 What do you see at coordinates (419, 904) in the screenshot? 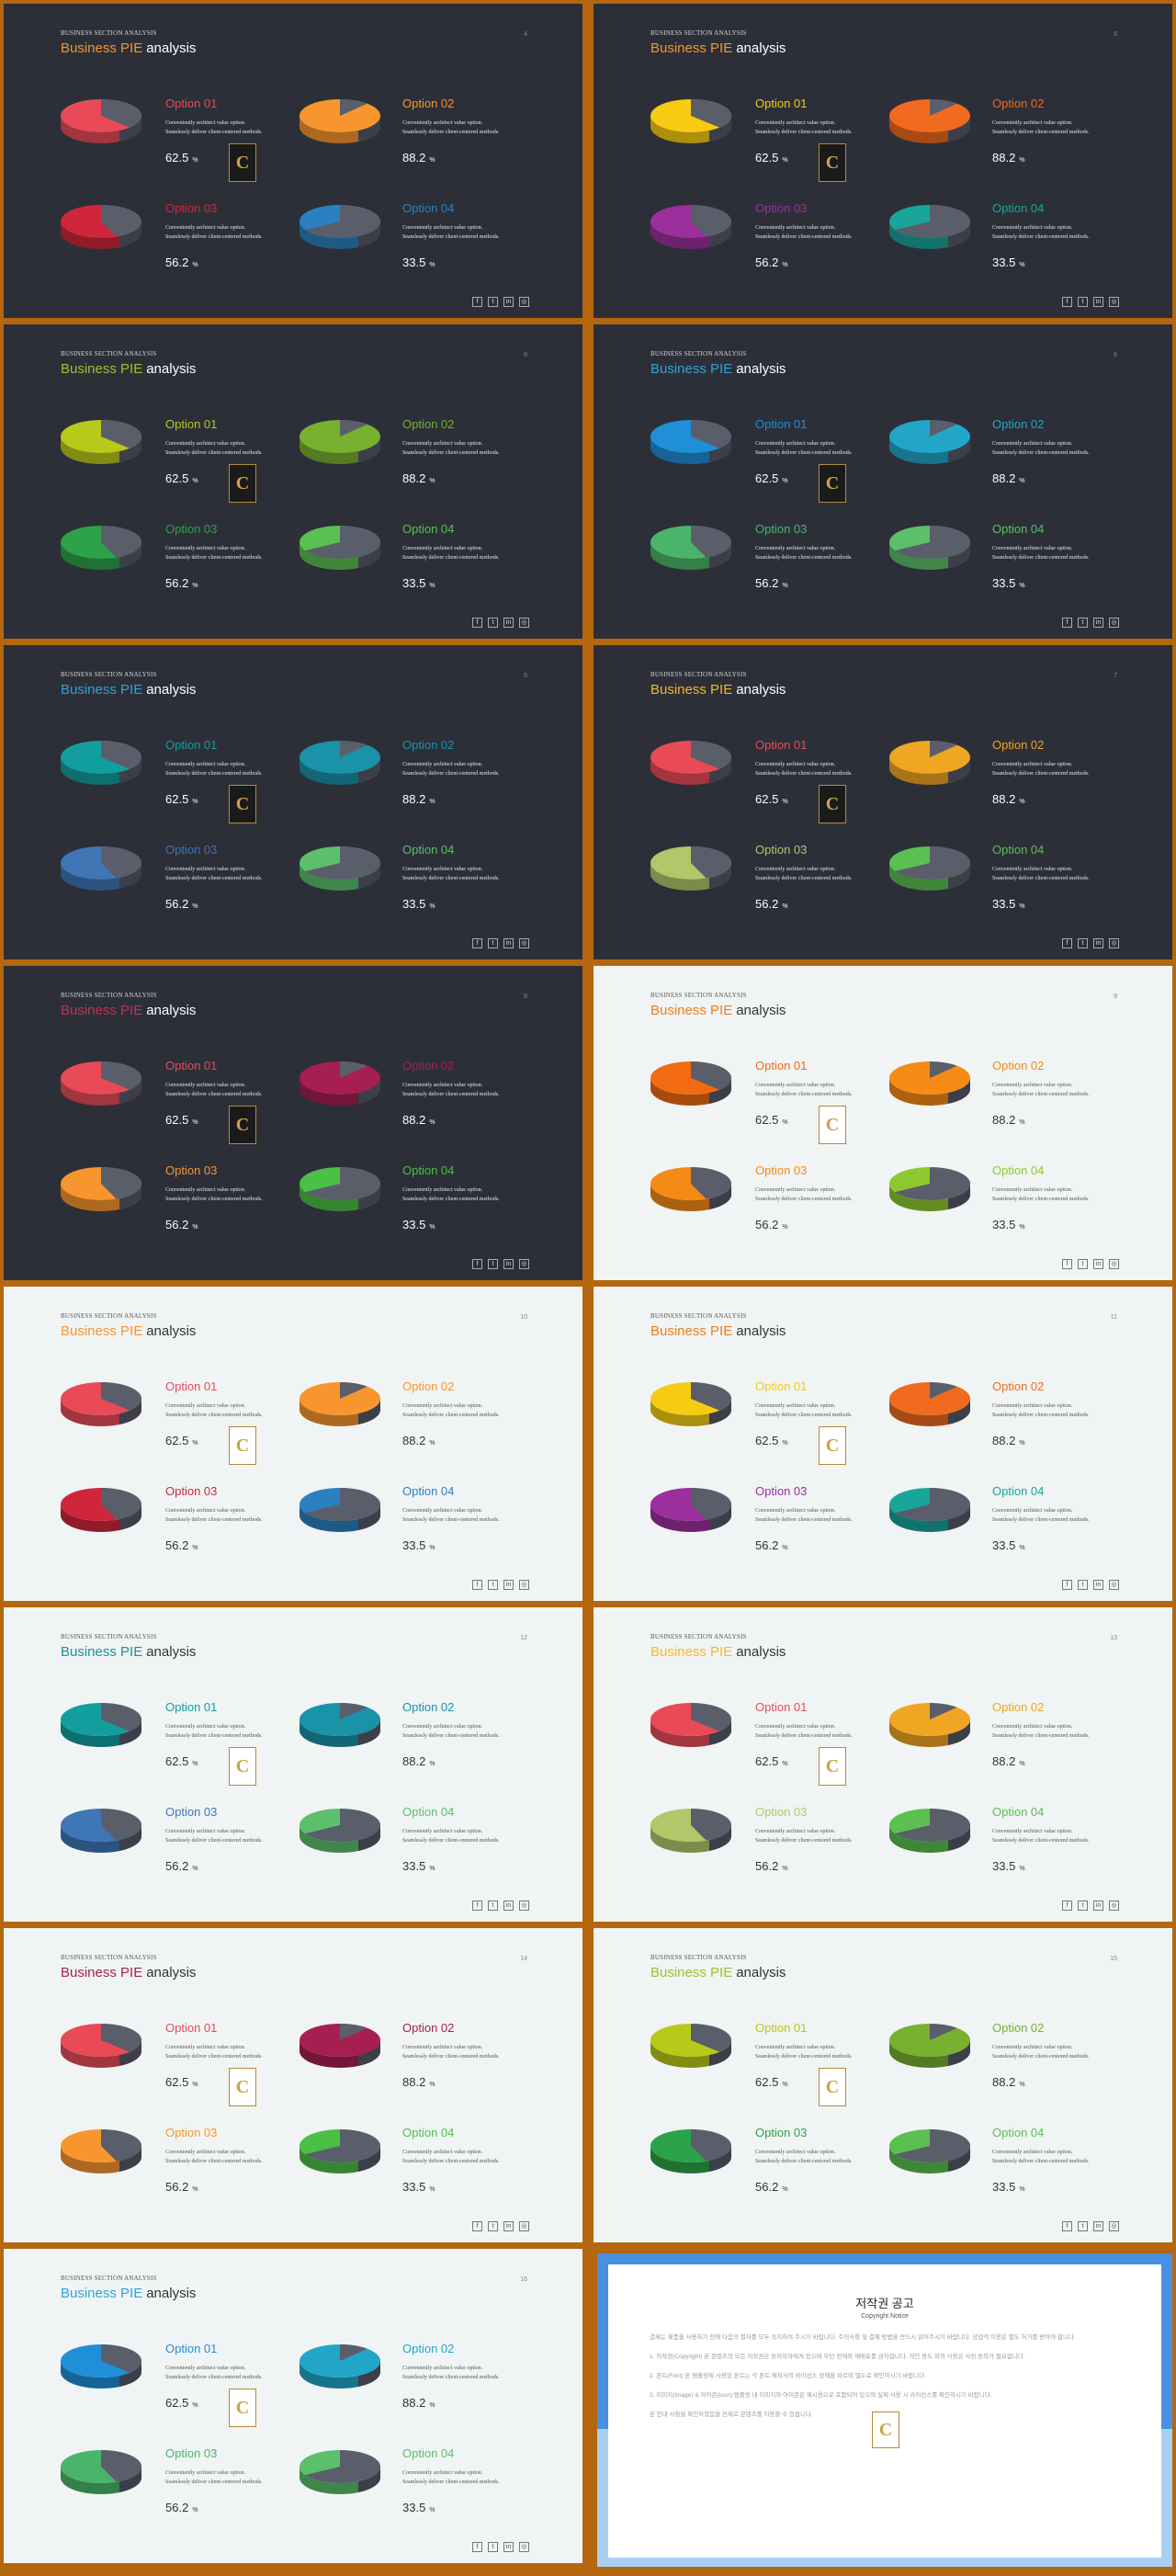
I see `option-value: 33.5%` at bounding box center [419, 904].